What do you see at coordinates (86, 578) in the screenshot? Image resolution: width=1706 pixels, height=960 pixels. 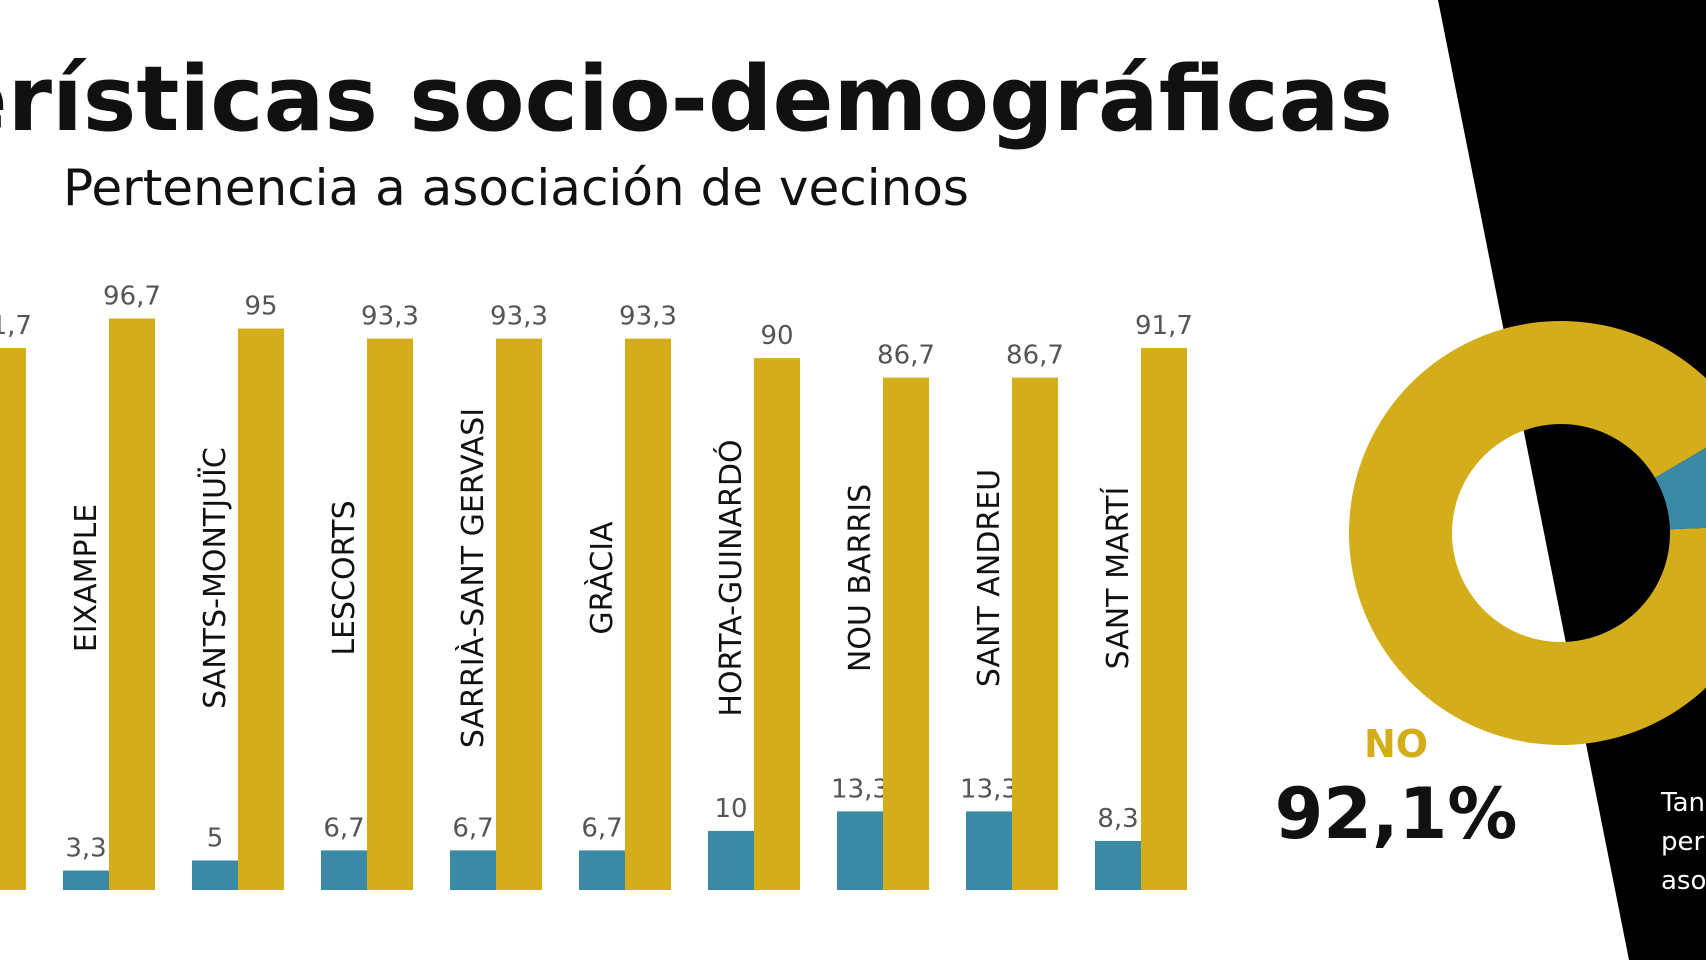 I see `category-label: EIXAMPLE` at bounding box center [86, 578].